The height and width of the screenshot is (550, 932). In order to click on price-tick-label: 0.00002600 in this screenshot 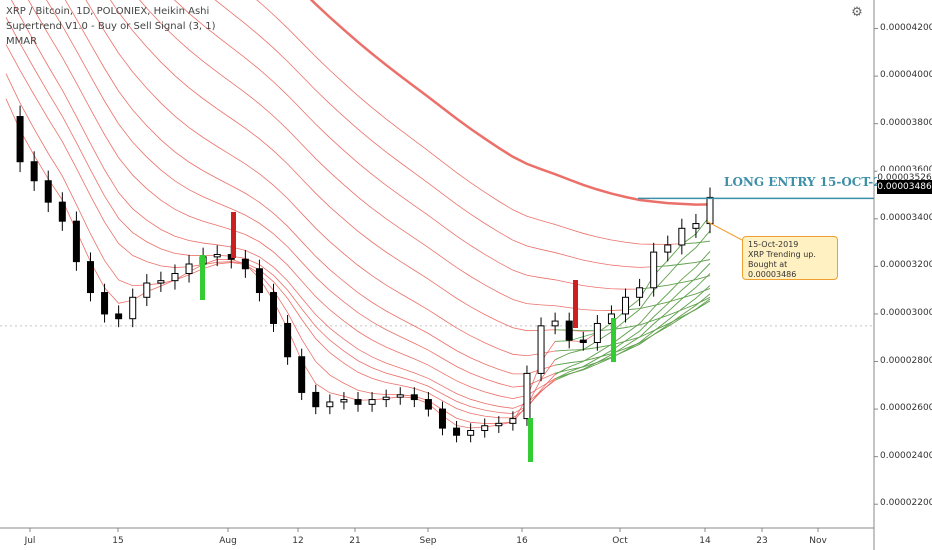, I will do `click(906, 408)`.